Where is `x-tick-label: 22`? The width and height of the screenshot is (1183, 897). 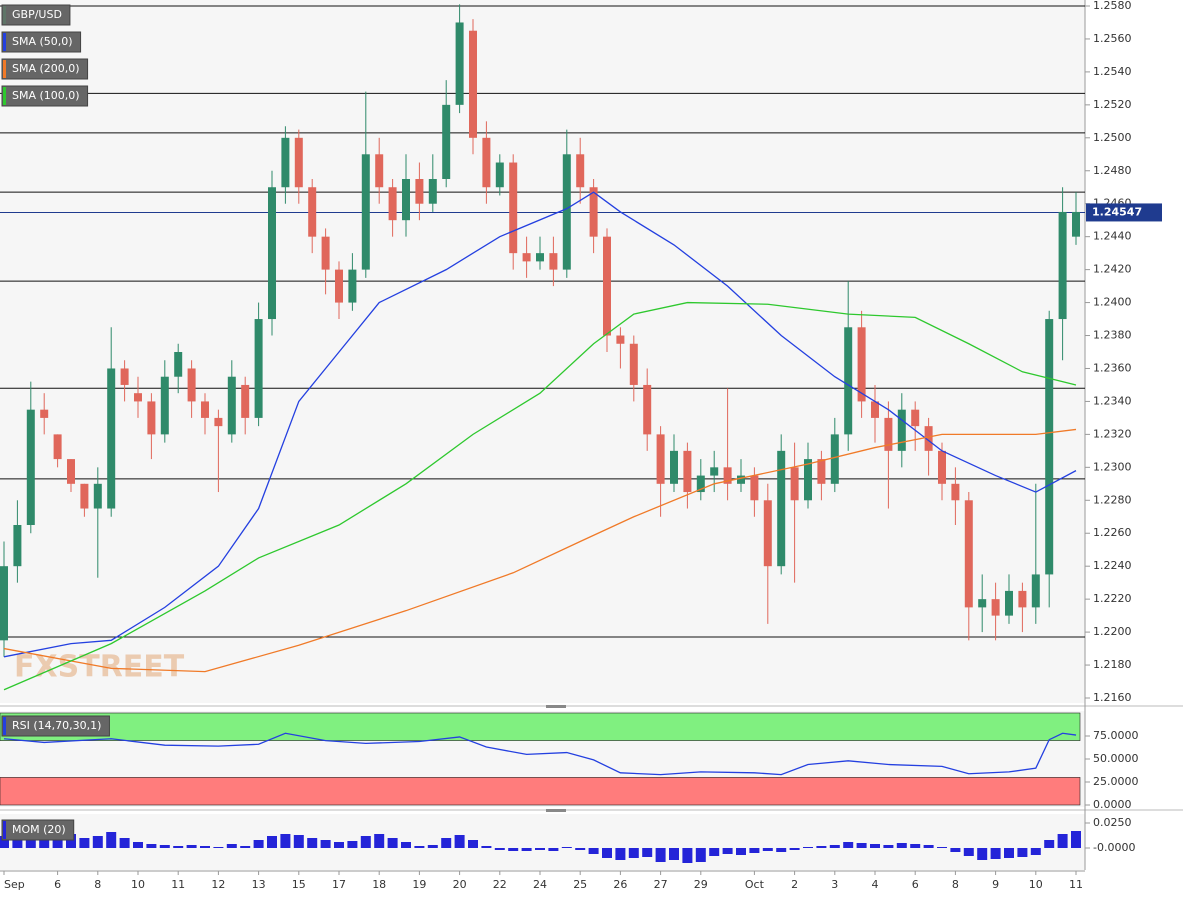
x-tick-label: 22 is located at coordinates (500, 884).